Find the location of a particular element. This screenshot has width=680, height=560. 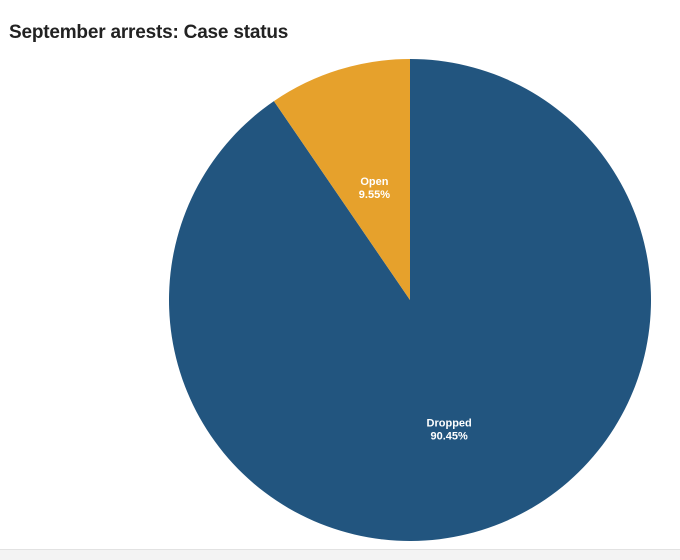

slice-label-open: Open 9.55% is located at coordinates (374, 188).